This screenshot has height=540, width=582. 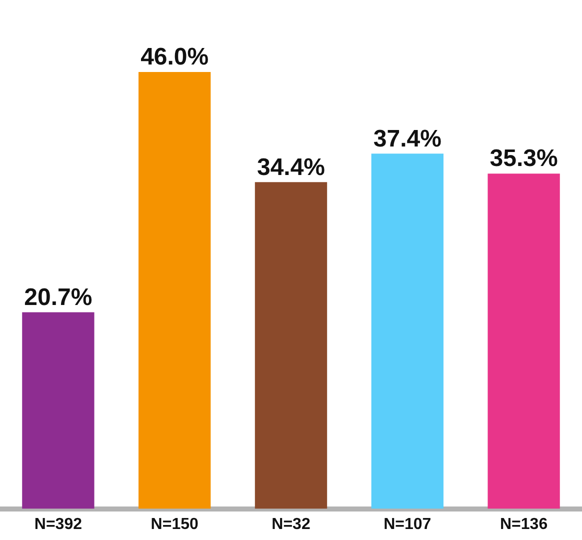 What do you see at coordinates (524, 158) in the screenshot?
I see `data-label: 35.3%` at bounding box center [524, 158].